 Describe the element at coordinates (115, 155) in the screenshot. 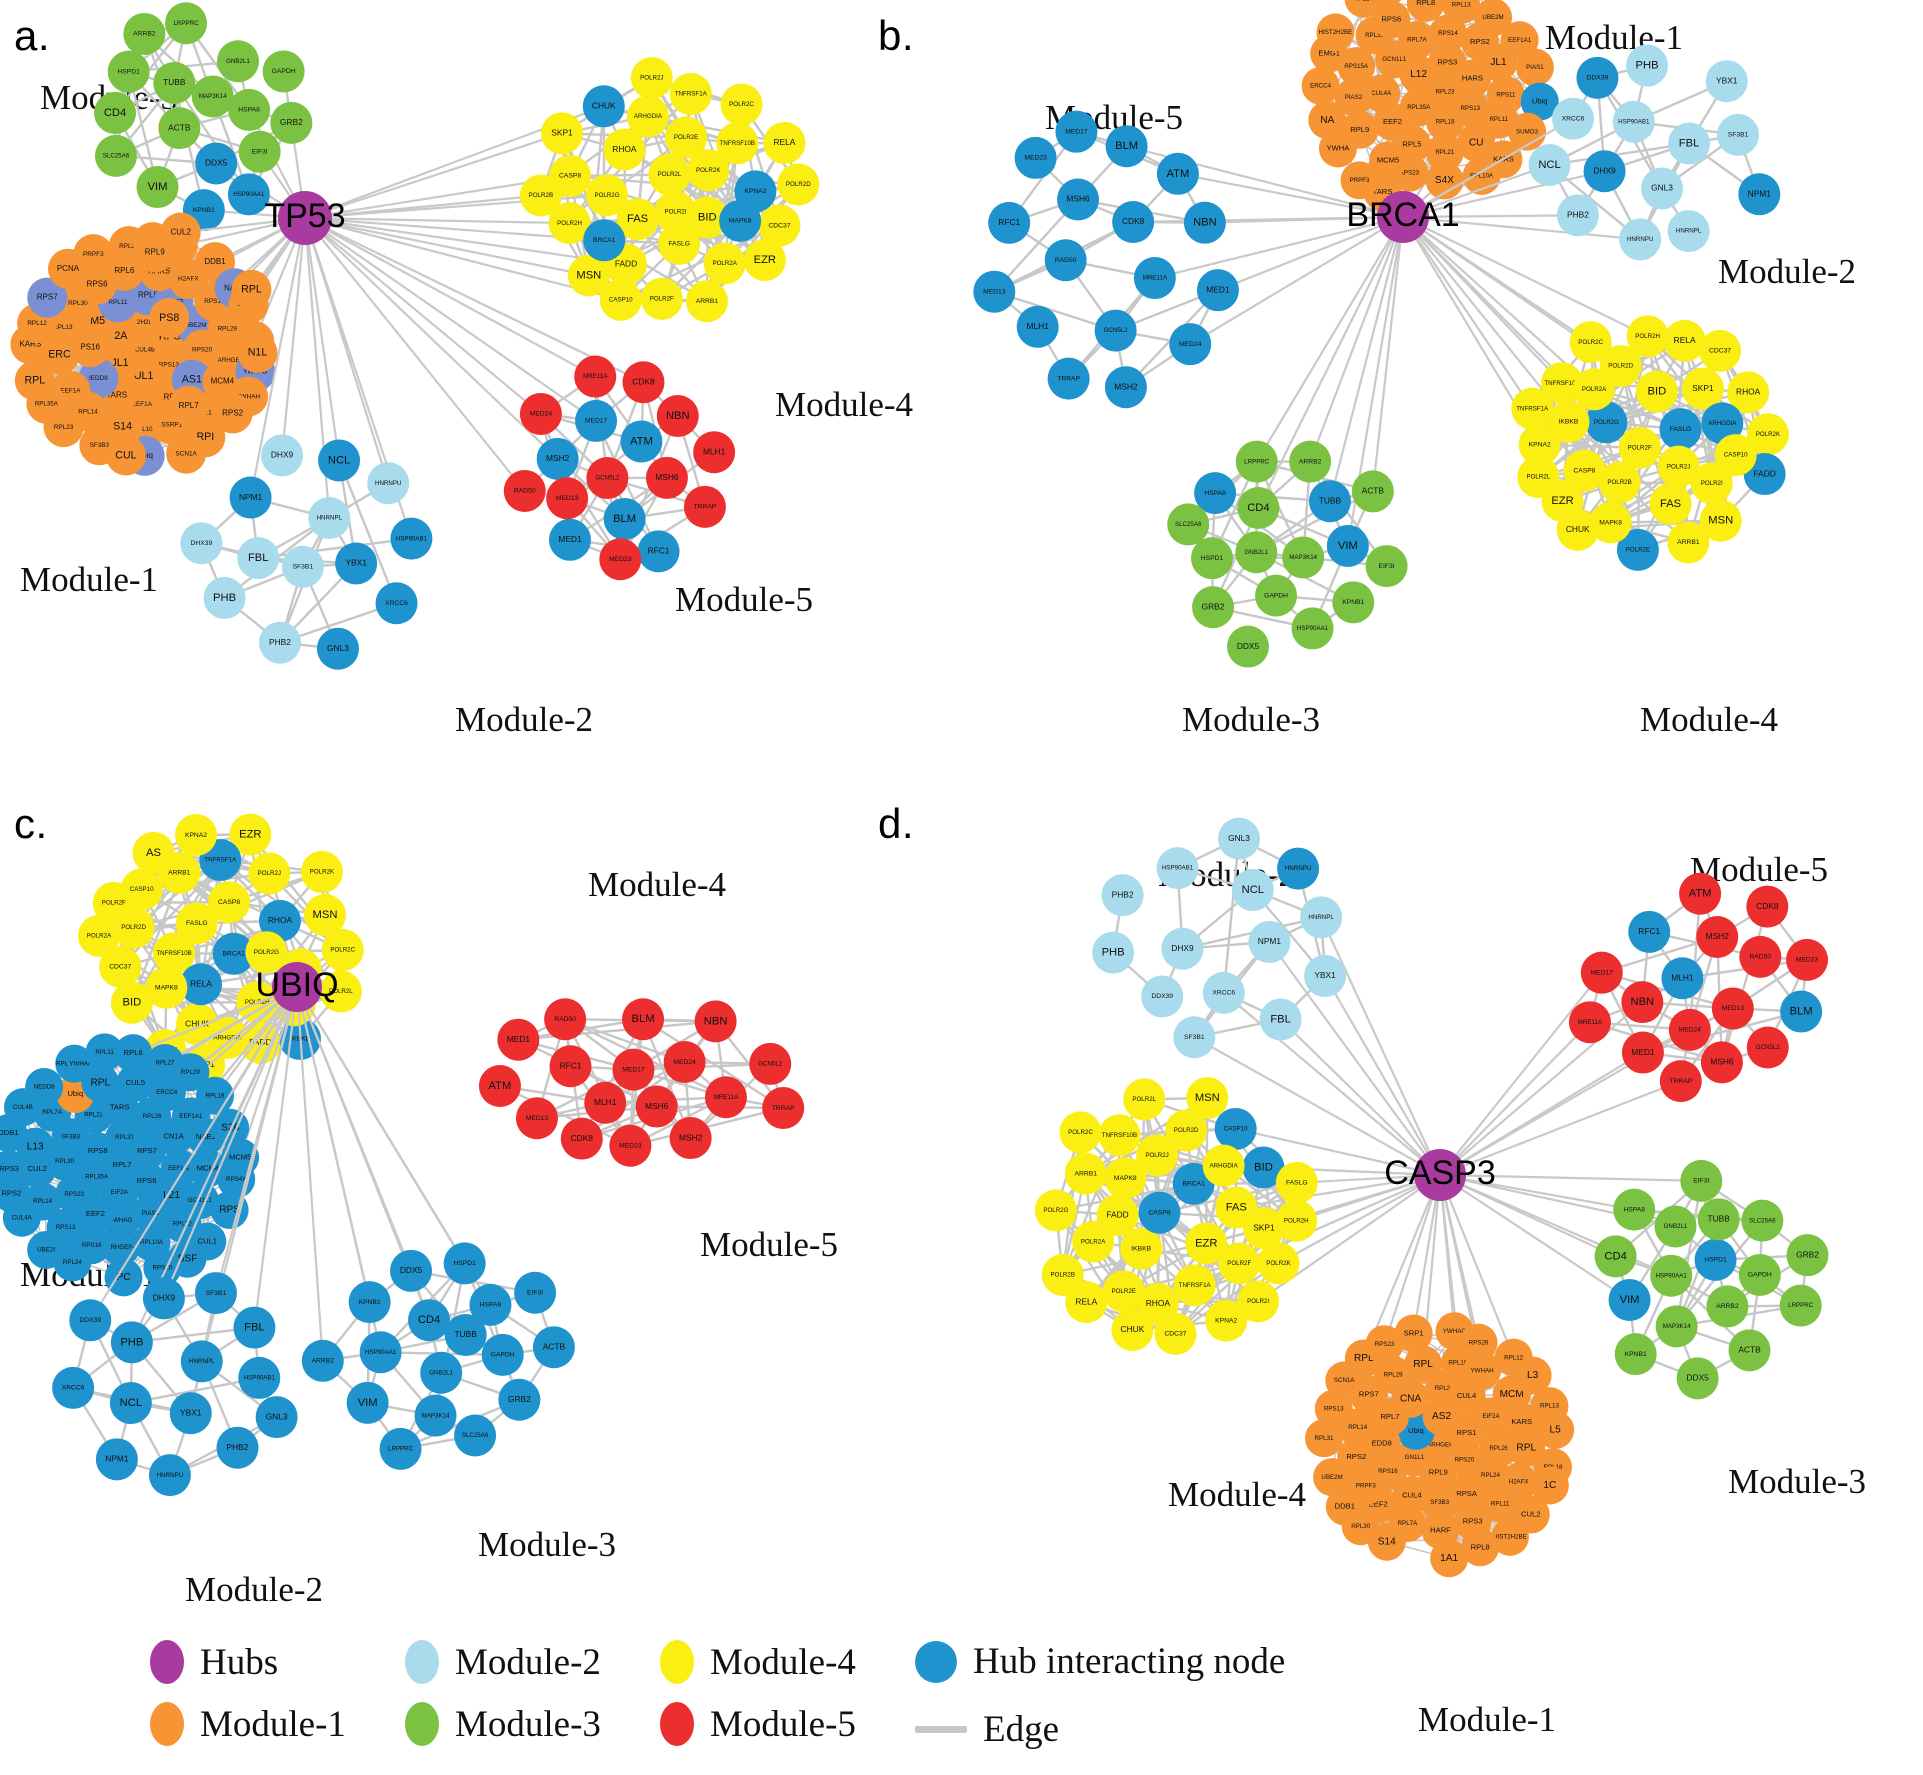

I see `network-node: SLC25A6` at that location.